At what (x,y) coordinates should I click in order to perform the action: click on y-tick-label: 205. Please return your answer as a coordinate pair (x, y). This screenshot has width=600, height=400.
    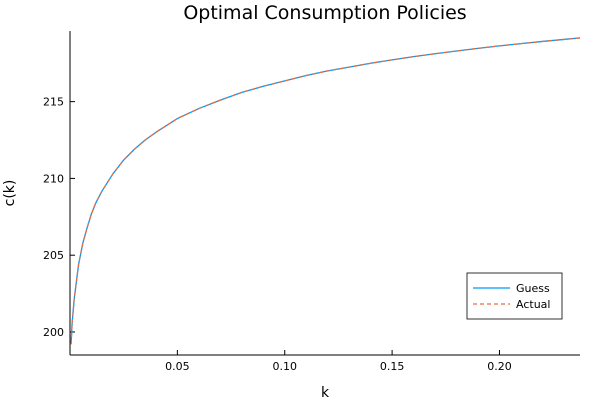
    Looking at the image, I should click on (53, 255).